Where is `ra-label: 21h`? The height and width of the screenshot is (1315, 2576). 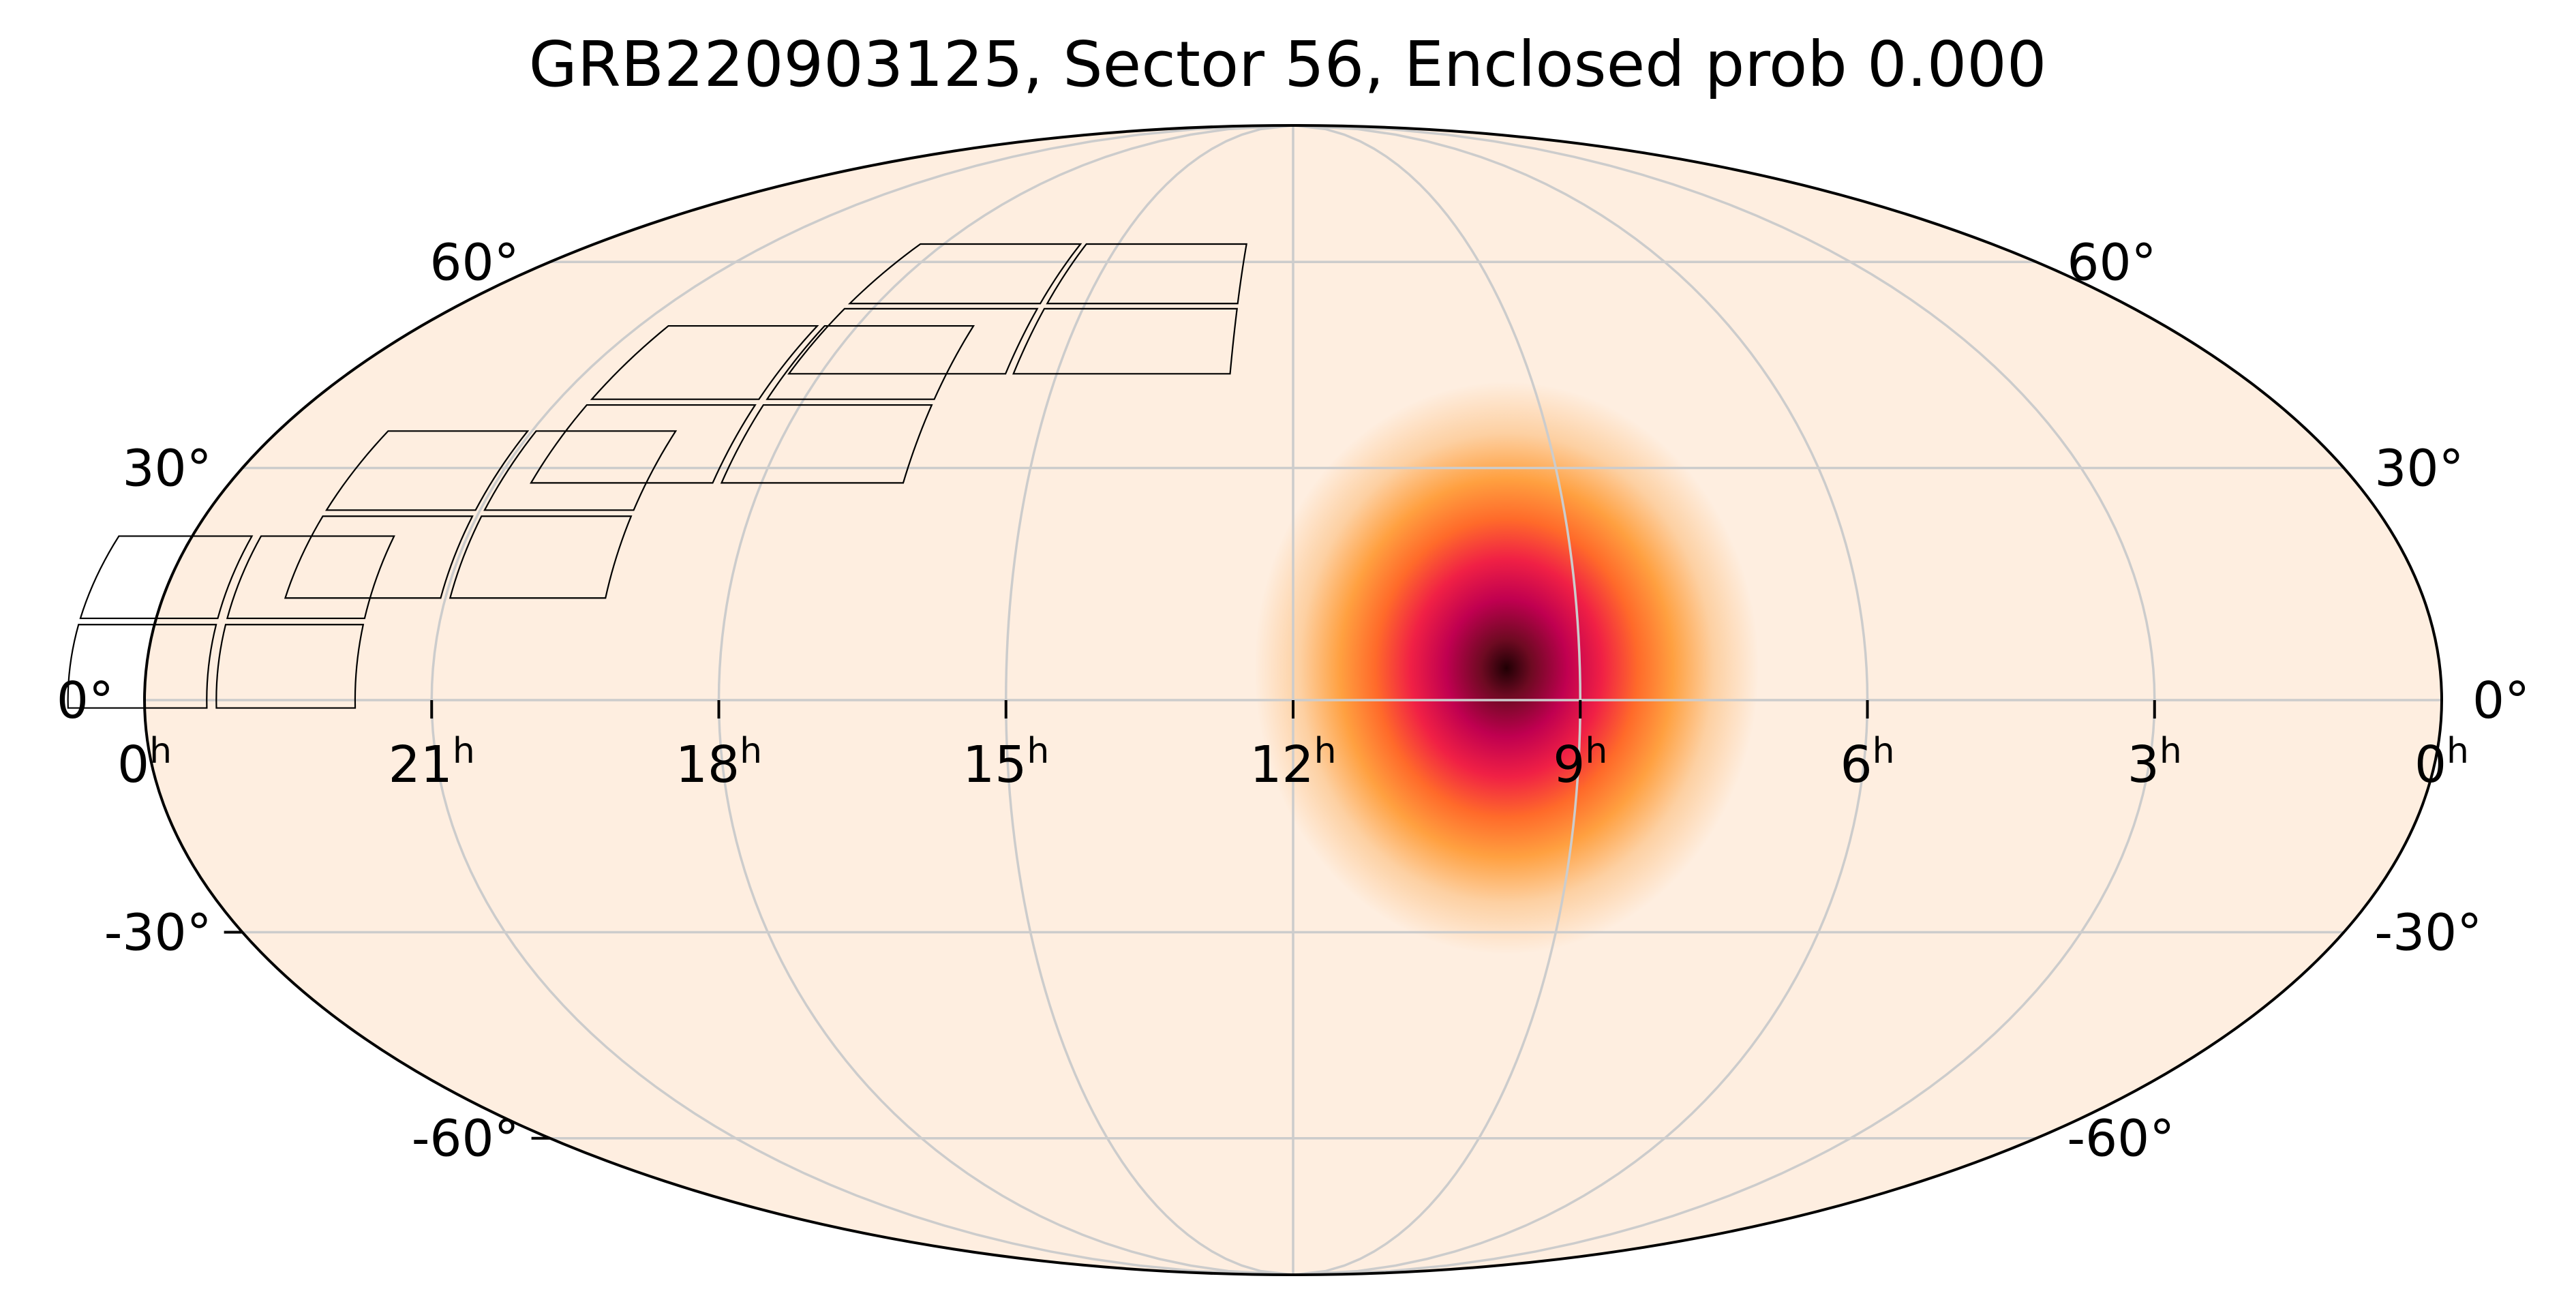 ra-label: 21h is located at coordinates (432, 762).